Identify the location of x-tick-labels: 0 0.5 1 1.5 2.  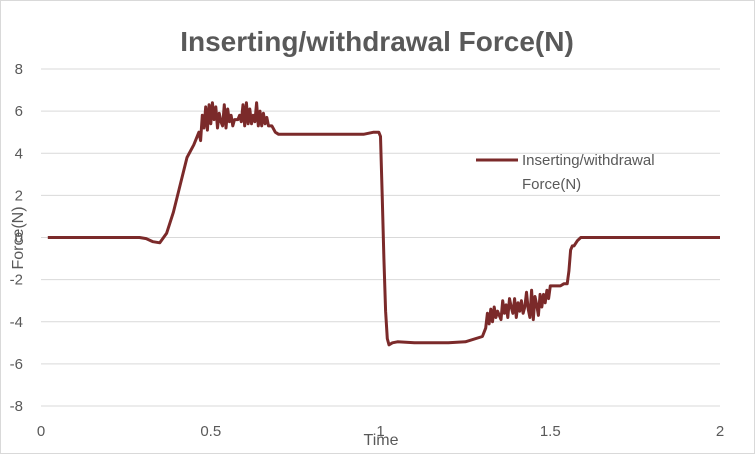
(380, 431).